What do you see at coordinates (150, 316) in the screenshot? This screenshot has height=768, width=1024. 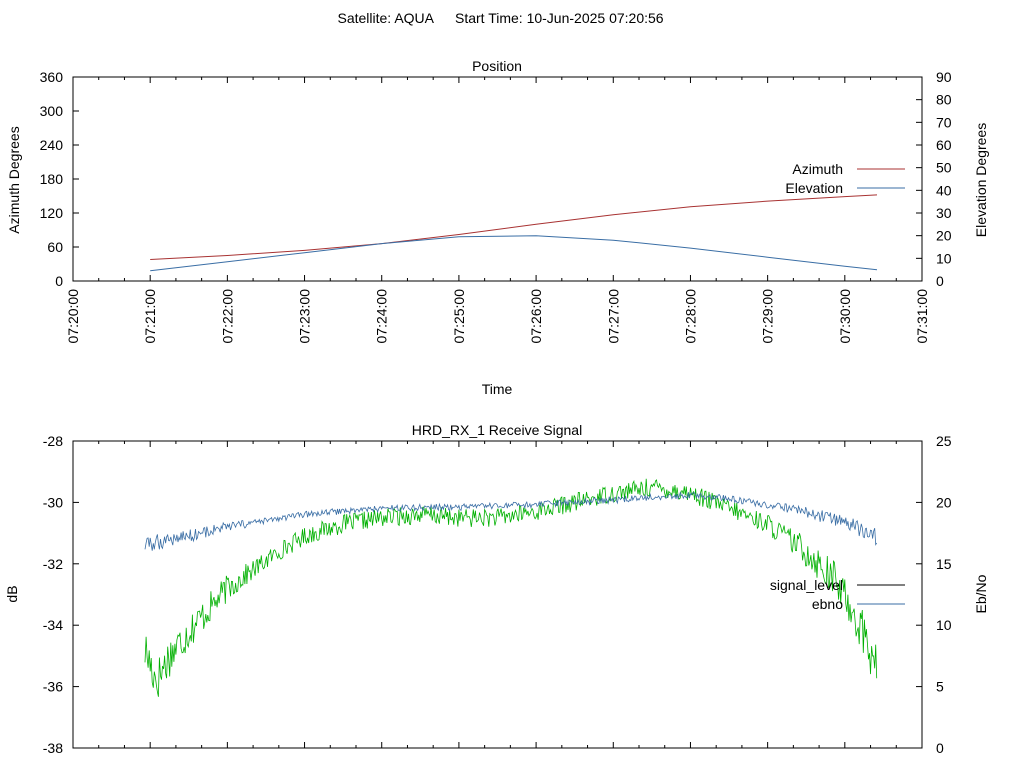 I see `position-x-tick-label: 07:21:00` at bounding box center [150, 316].